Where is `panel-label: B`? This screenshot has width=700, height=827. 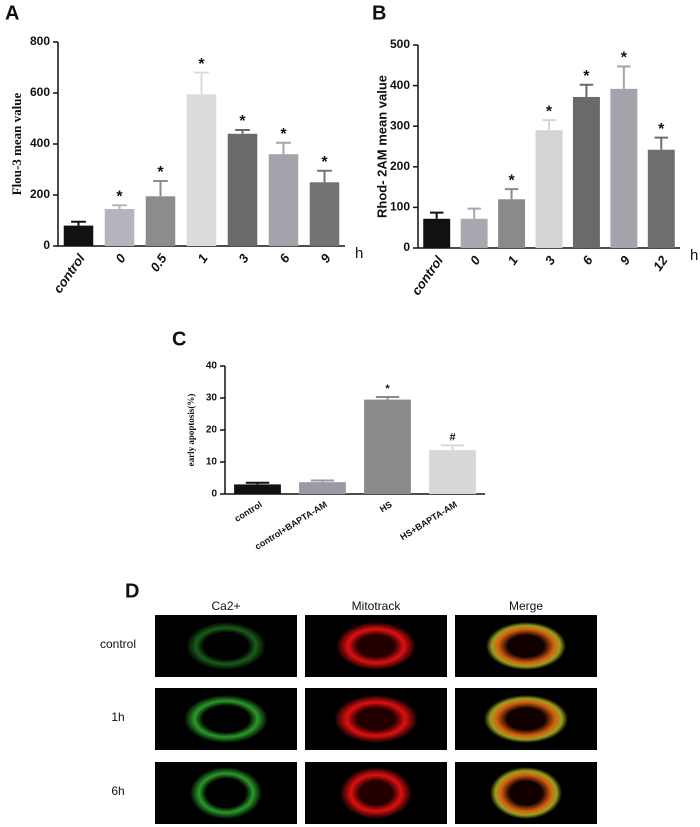
panel-label: B is located at coordinates (379, 13).